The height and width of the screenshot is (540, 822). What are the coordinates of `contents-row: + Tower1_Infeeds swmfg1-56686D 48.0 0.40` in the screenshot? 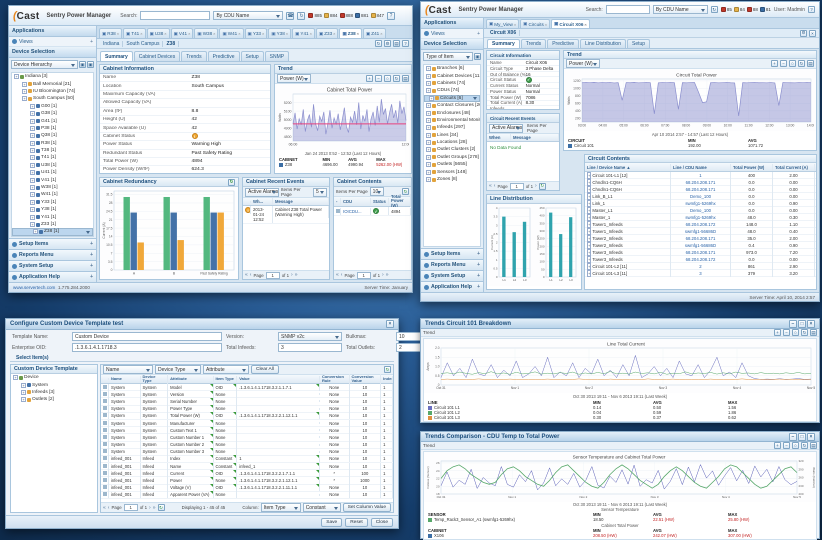 It's located at (700, 231).